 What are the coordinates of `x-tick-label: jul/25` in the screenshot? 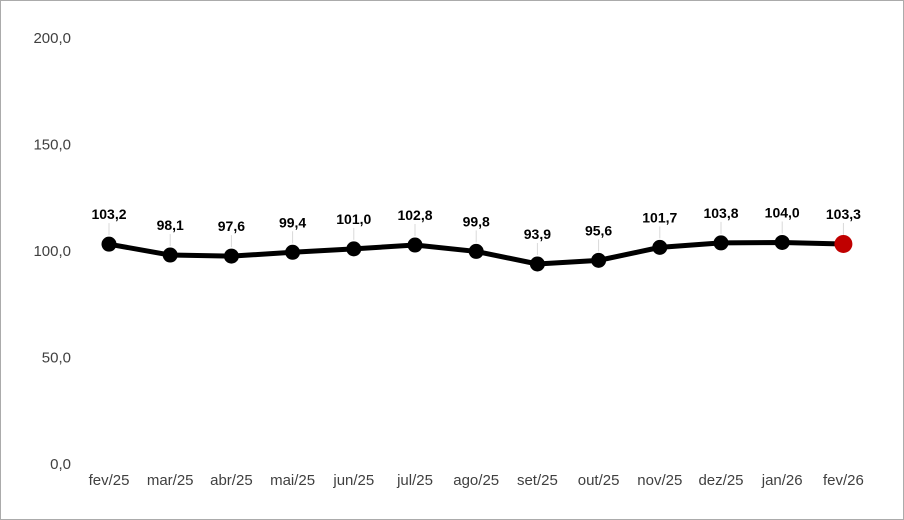 It's located at (414, 480).